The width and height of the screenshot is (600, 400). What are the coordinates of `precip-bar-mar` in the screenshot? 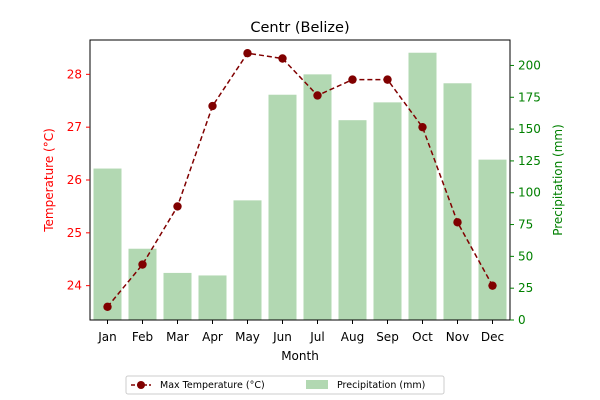 It's located at (177, 296).